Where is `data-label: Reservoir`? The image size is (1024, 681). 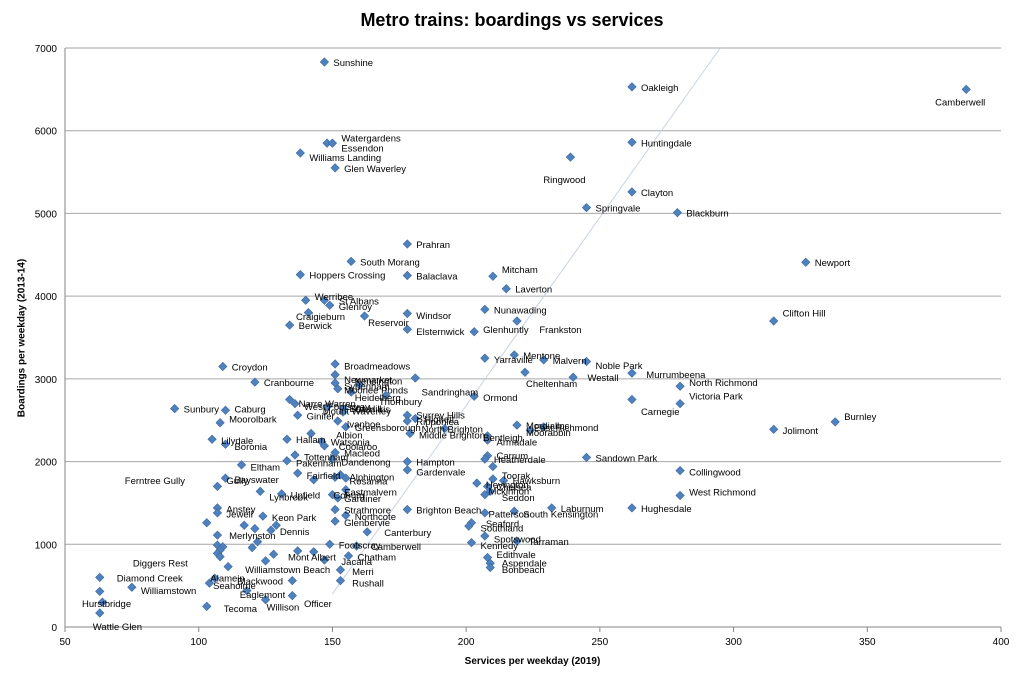
data-label: Reservoir is located at coordinates (388, 323).